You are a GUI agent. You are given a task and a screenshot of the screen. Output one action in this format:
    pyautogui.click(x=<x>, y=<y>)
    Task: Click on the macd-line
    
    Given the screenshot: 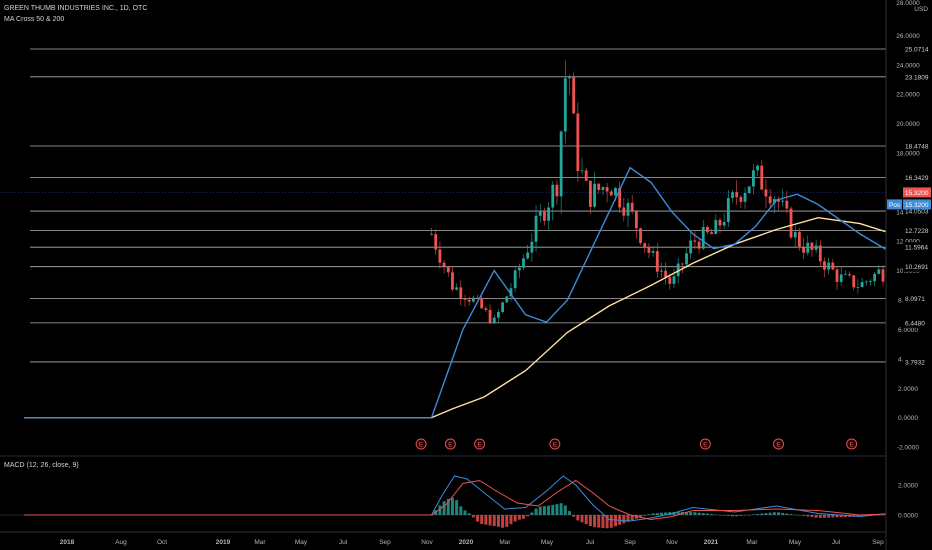 What is the action you would take?
    pyautogui.click(x=478, y=498)
    